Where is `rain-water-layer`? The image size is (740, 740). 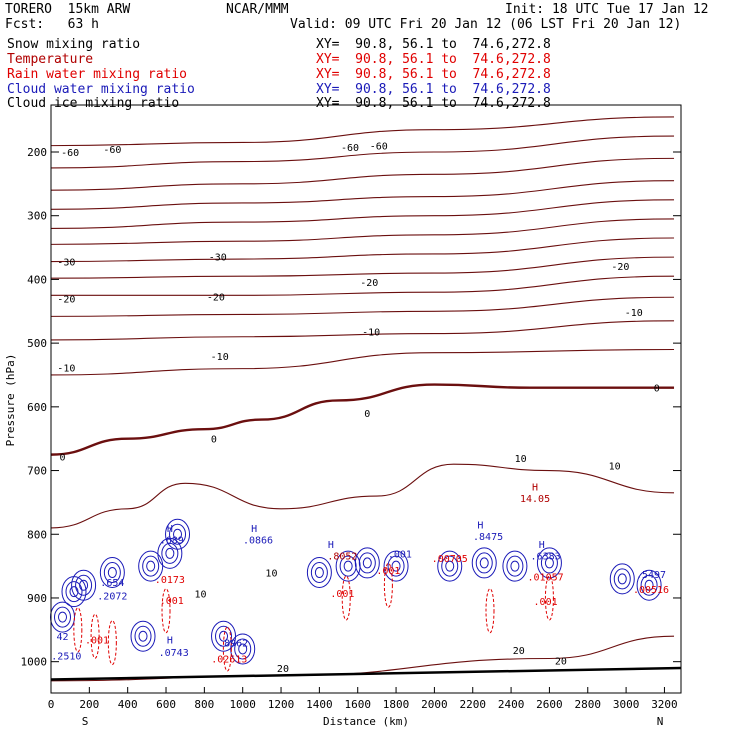 rain-water-layer is located at coordinates (313, 617).